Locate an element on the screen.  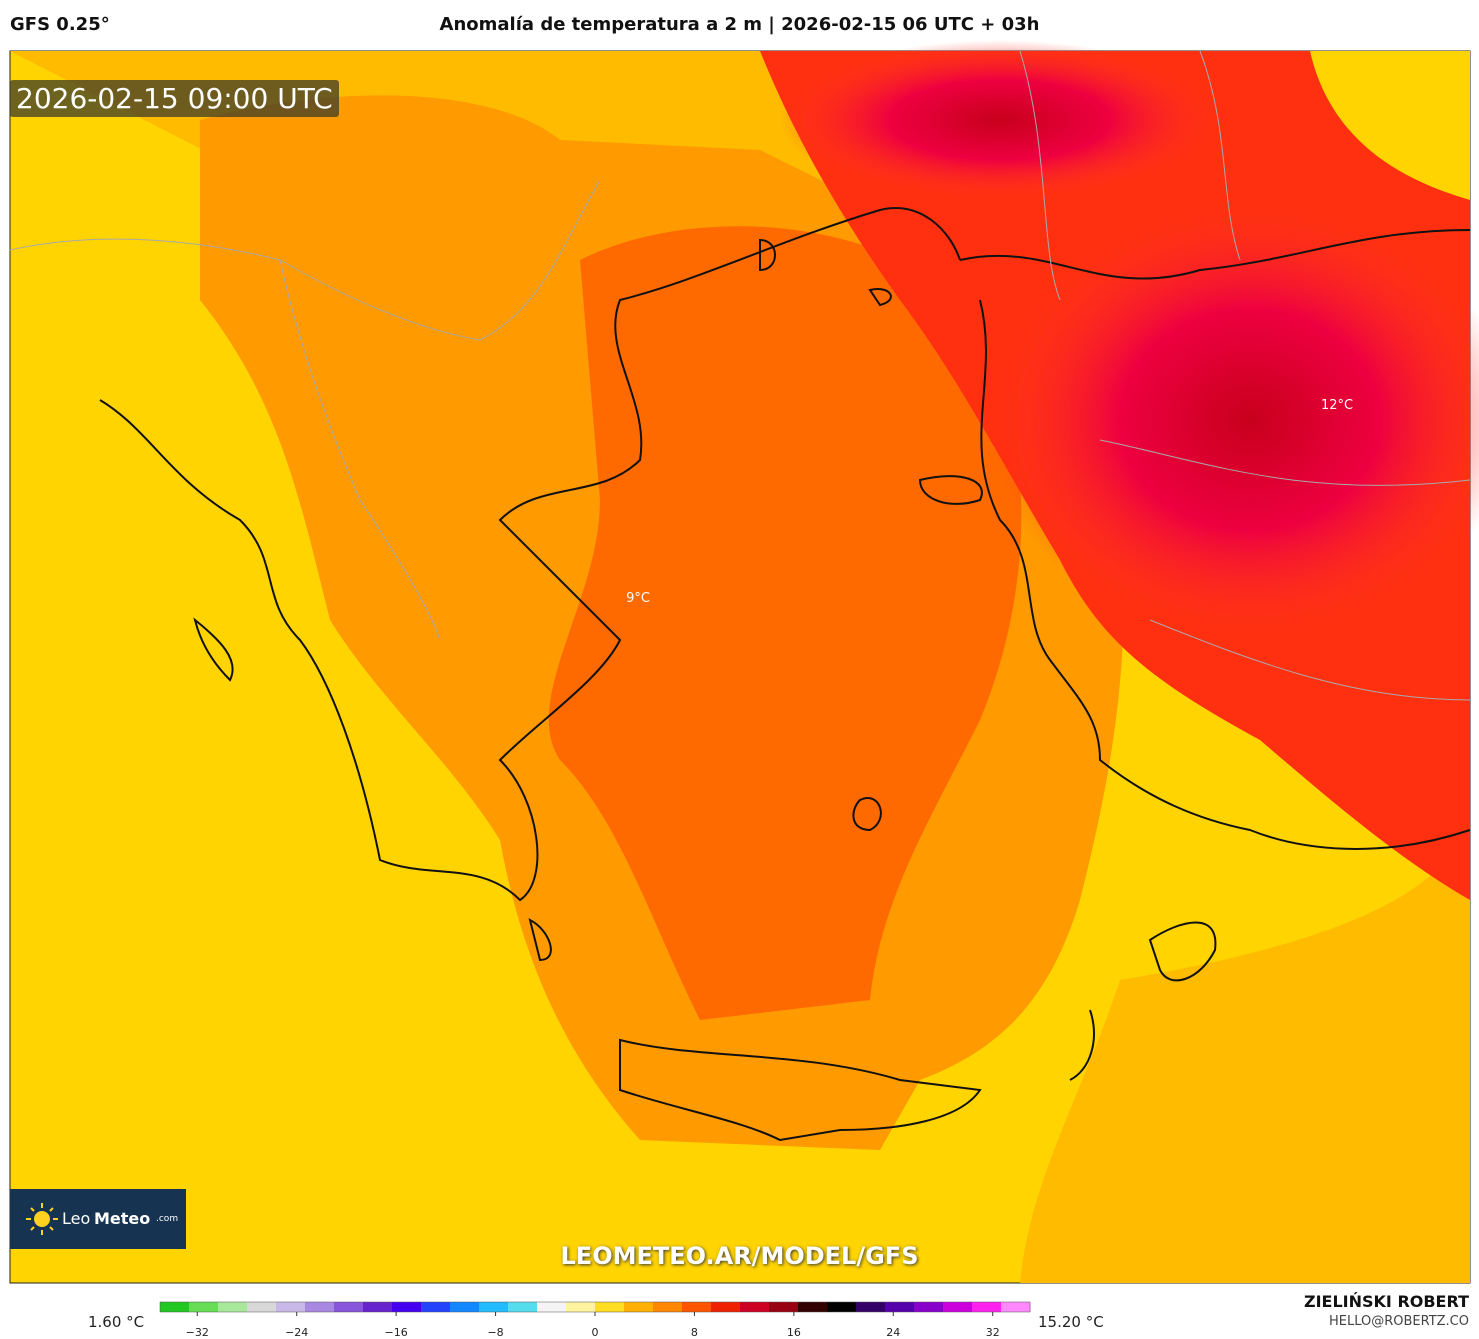
timestamp: 2026-02-15 09:00 UTC is located at coordinates (174, 98).